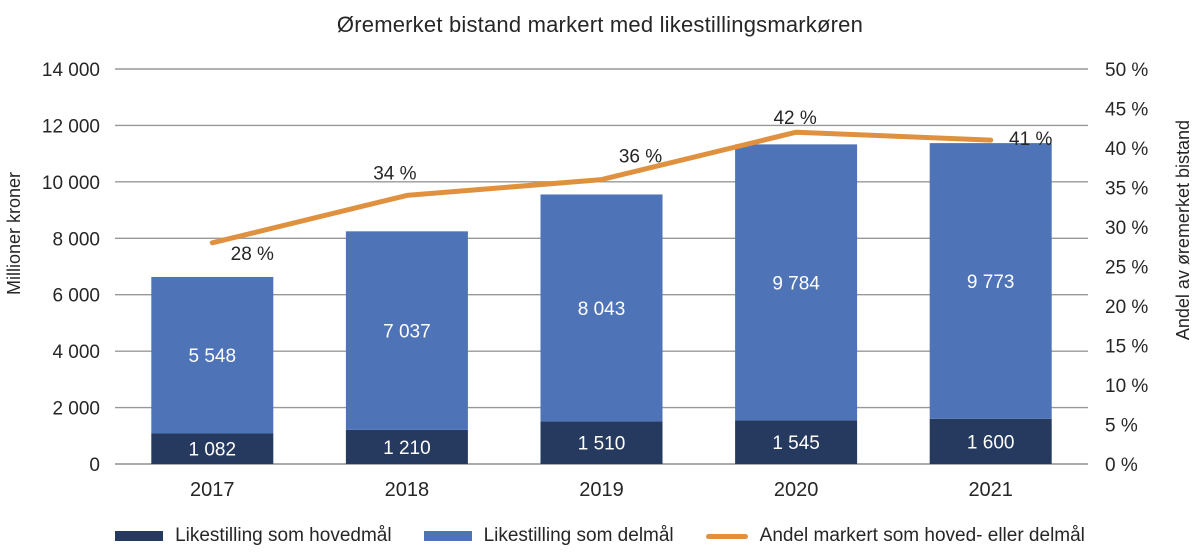  Describe the element at coordinates (1030, 139) in the screenshot. I see `line-point-label: 41 %` at that location.